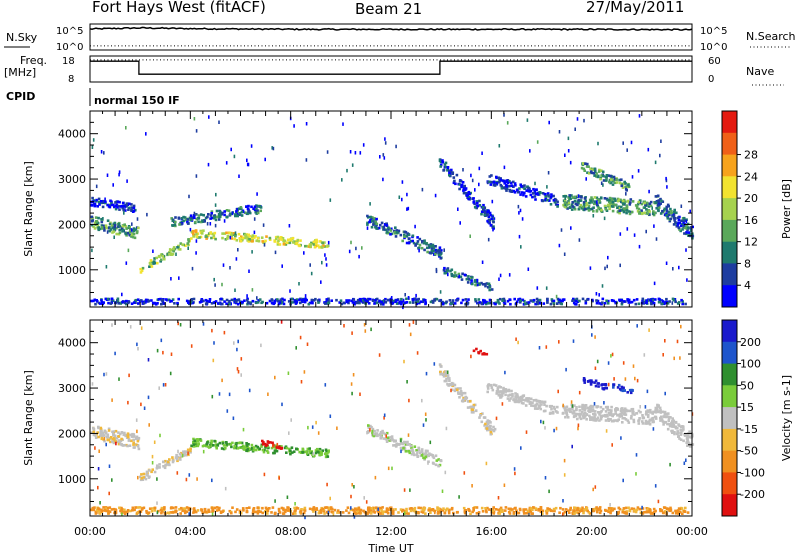 The image size is (800, 554). I want to click on colorbar-segment, so click(729, 505).